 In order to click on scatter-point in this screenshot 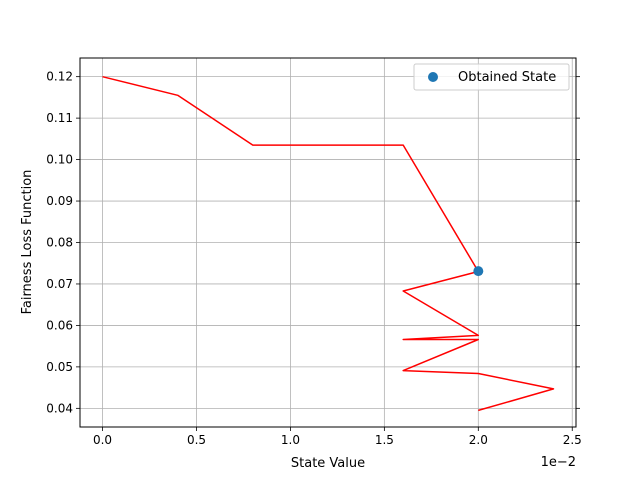, I will do `click(478, 271)`.